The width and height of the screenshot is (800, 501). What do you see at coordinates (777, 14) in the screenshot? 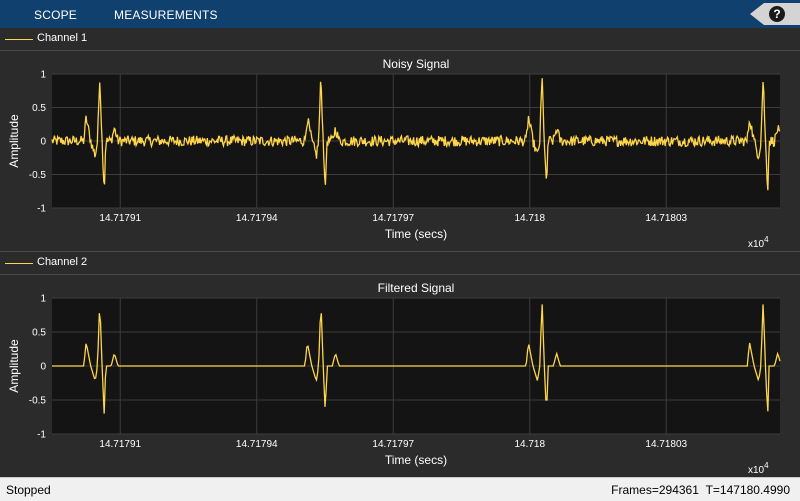
I see `question-icon: ?` at bounding box center [777, 14].